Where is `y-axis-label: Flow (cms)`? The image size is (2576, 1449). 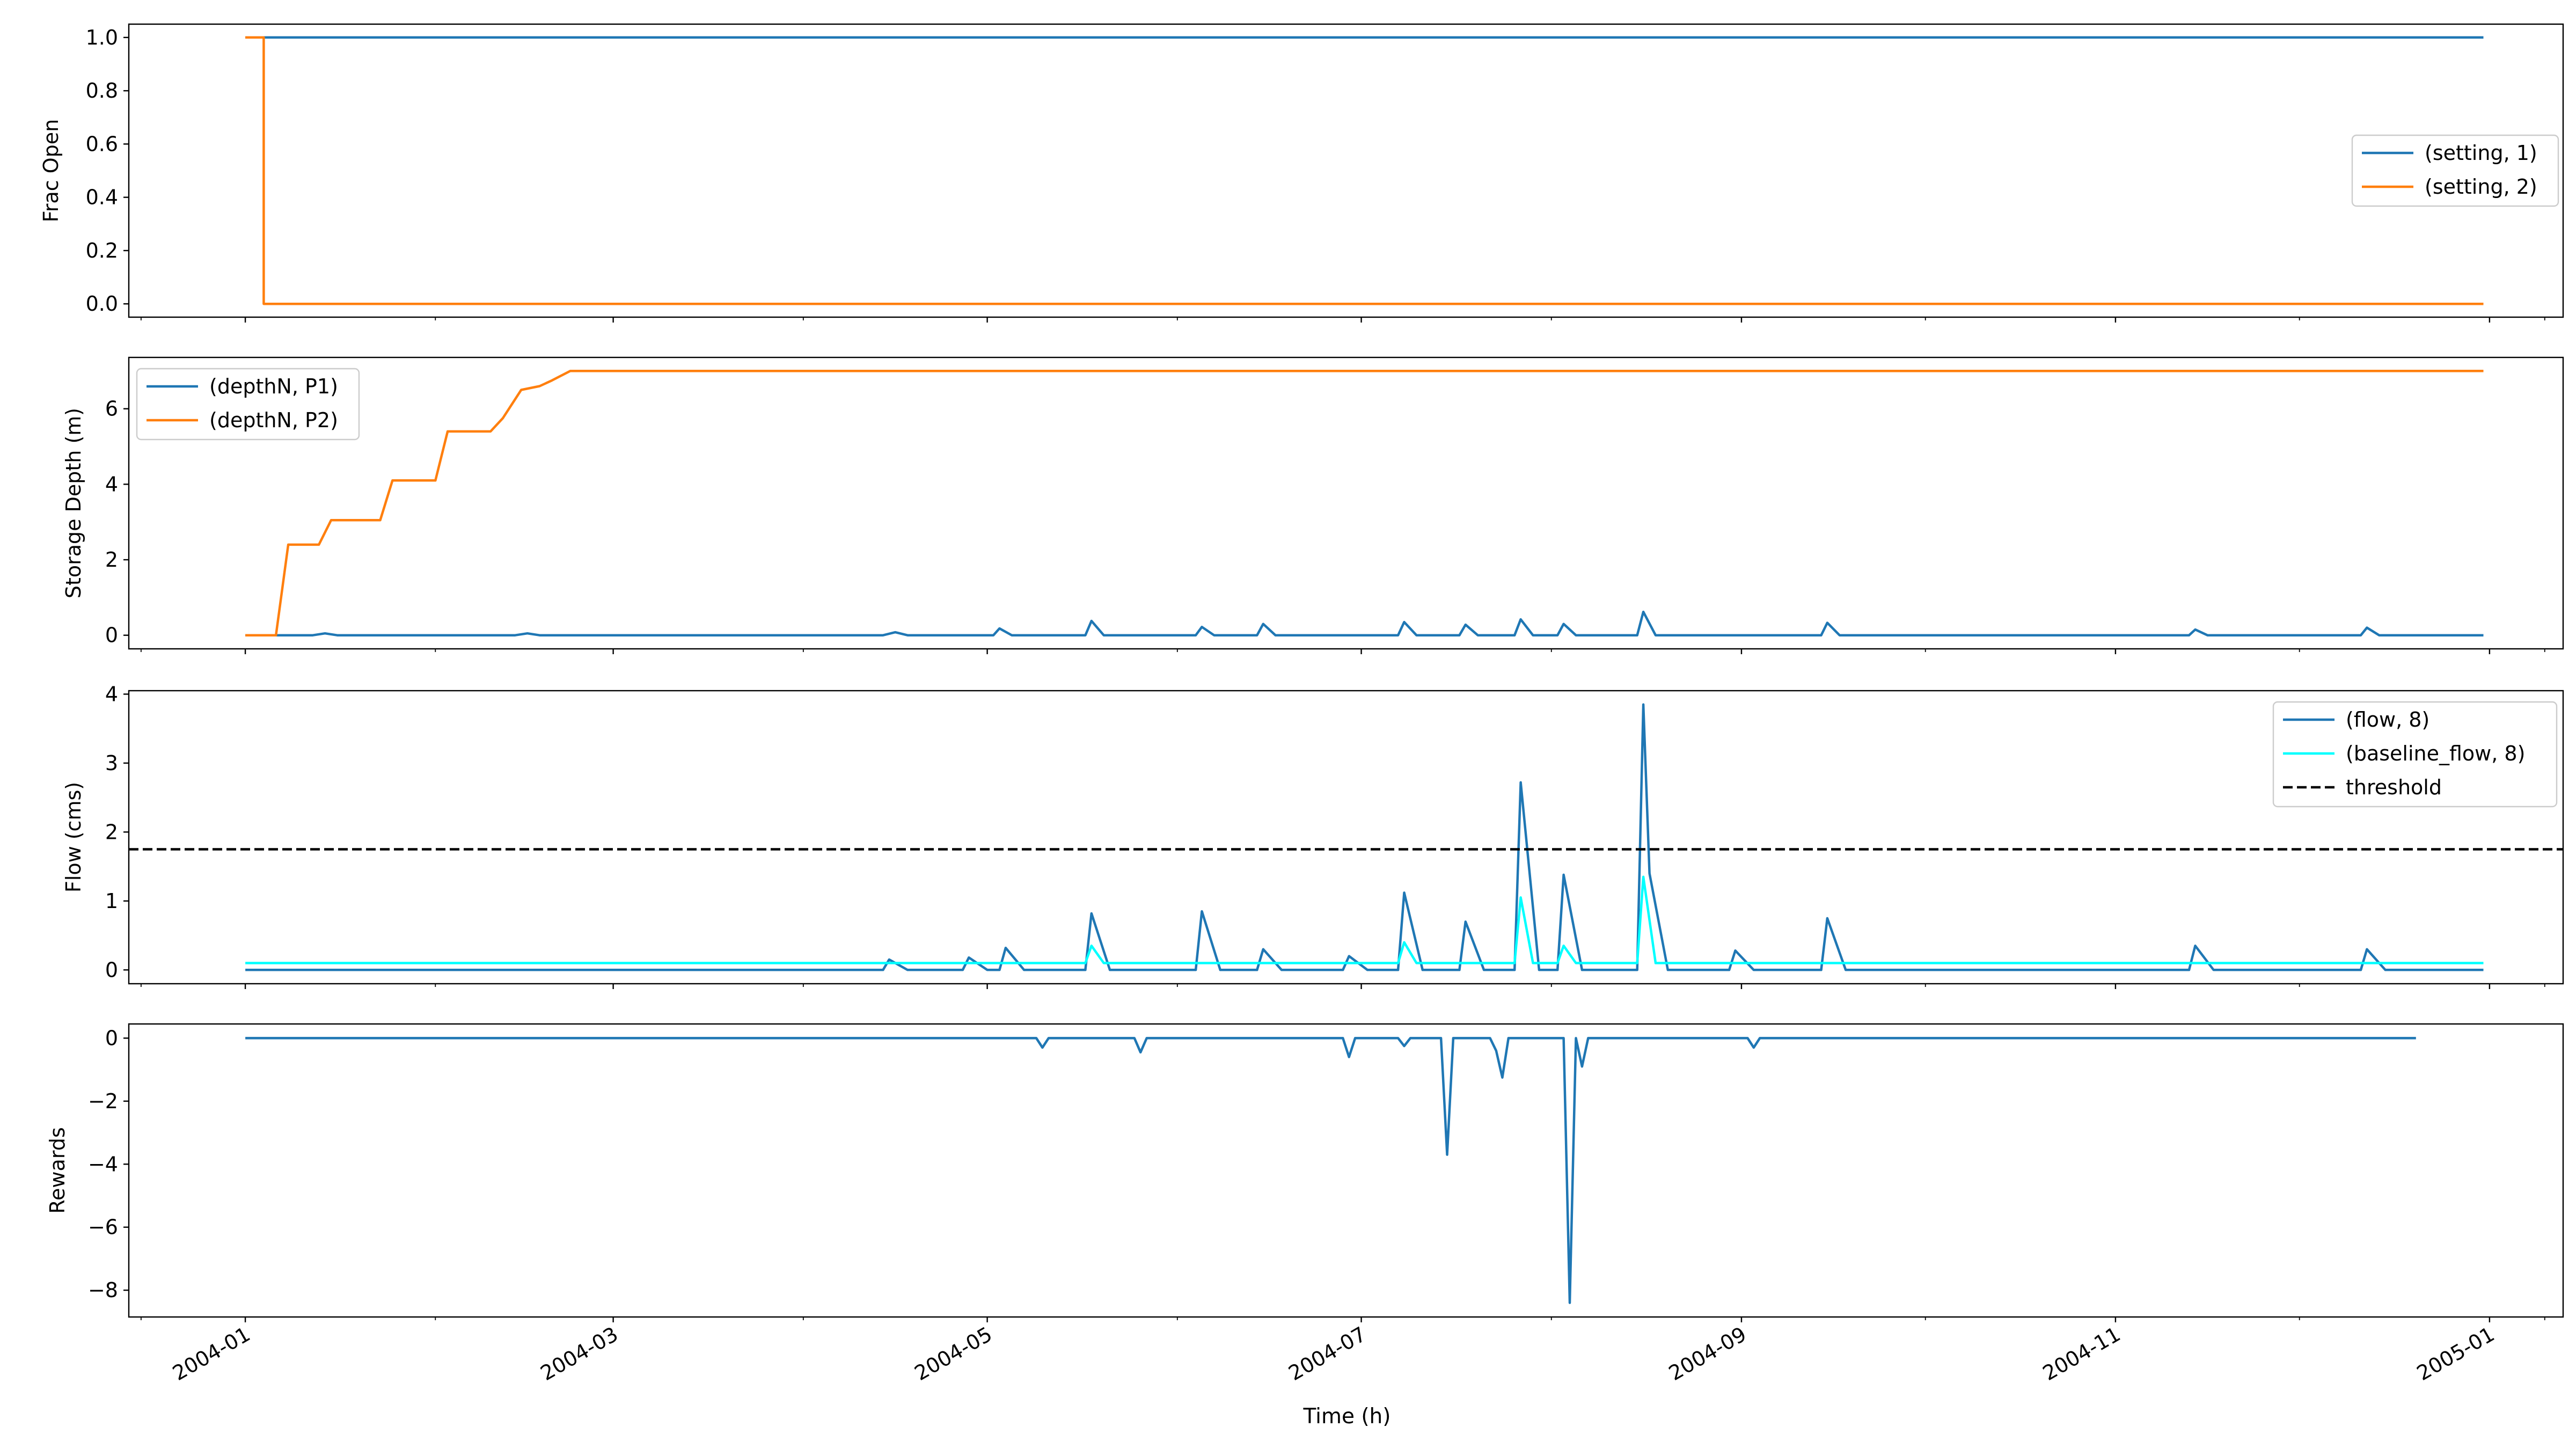
y-axis-label: Flow (cms) is located at coordinates (73, 837).